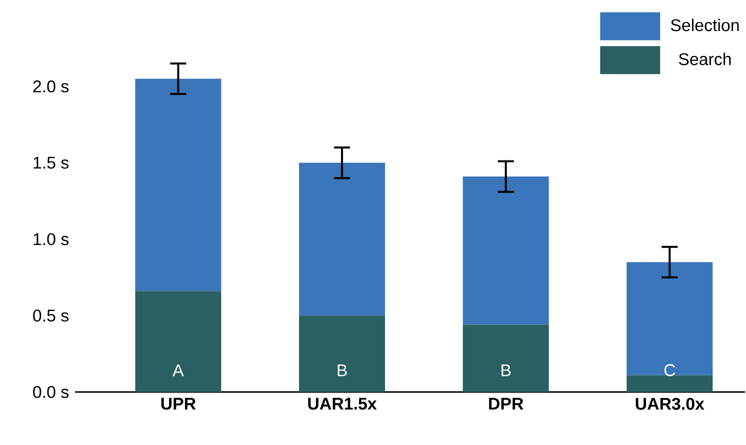 The width and height of the screenshot is (746, 445). What do you see at coordinates (506, 404) in the screenshot?
I see `x-tick-label: DPR` at bounding box center [506, 404].